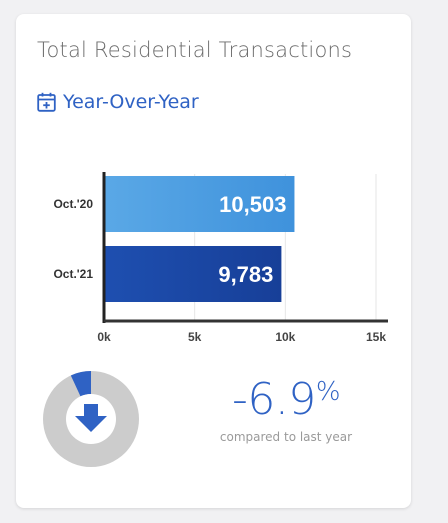 The image size is (448, 523). Describe the element at coordinates (376, 337) in the screenshot. I see `x-tick-label-3: 15k` at that location.